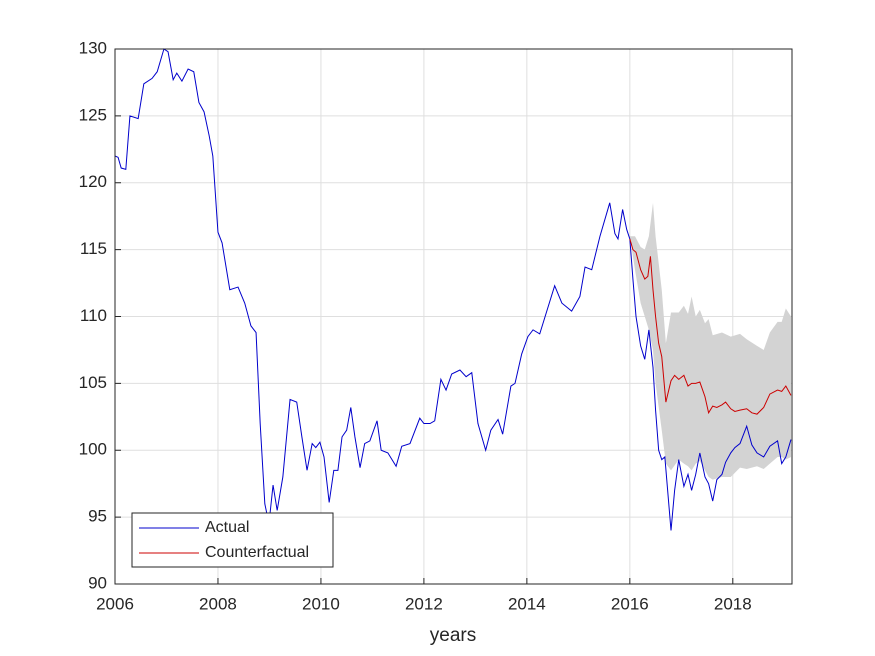  I want to click on y-tick-label: 100, so click(93, 449).